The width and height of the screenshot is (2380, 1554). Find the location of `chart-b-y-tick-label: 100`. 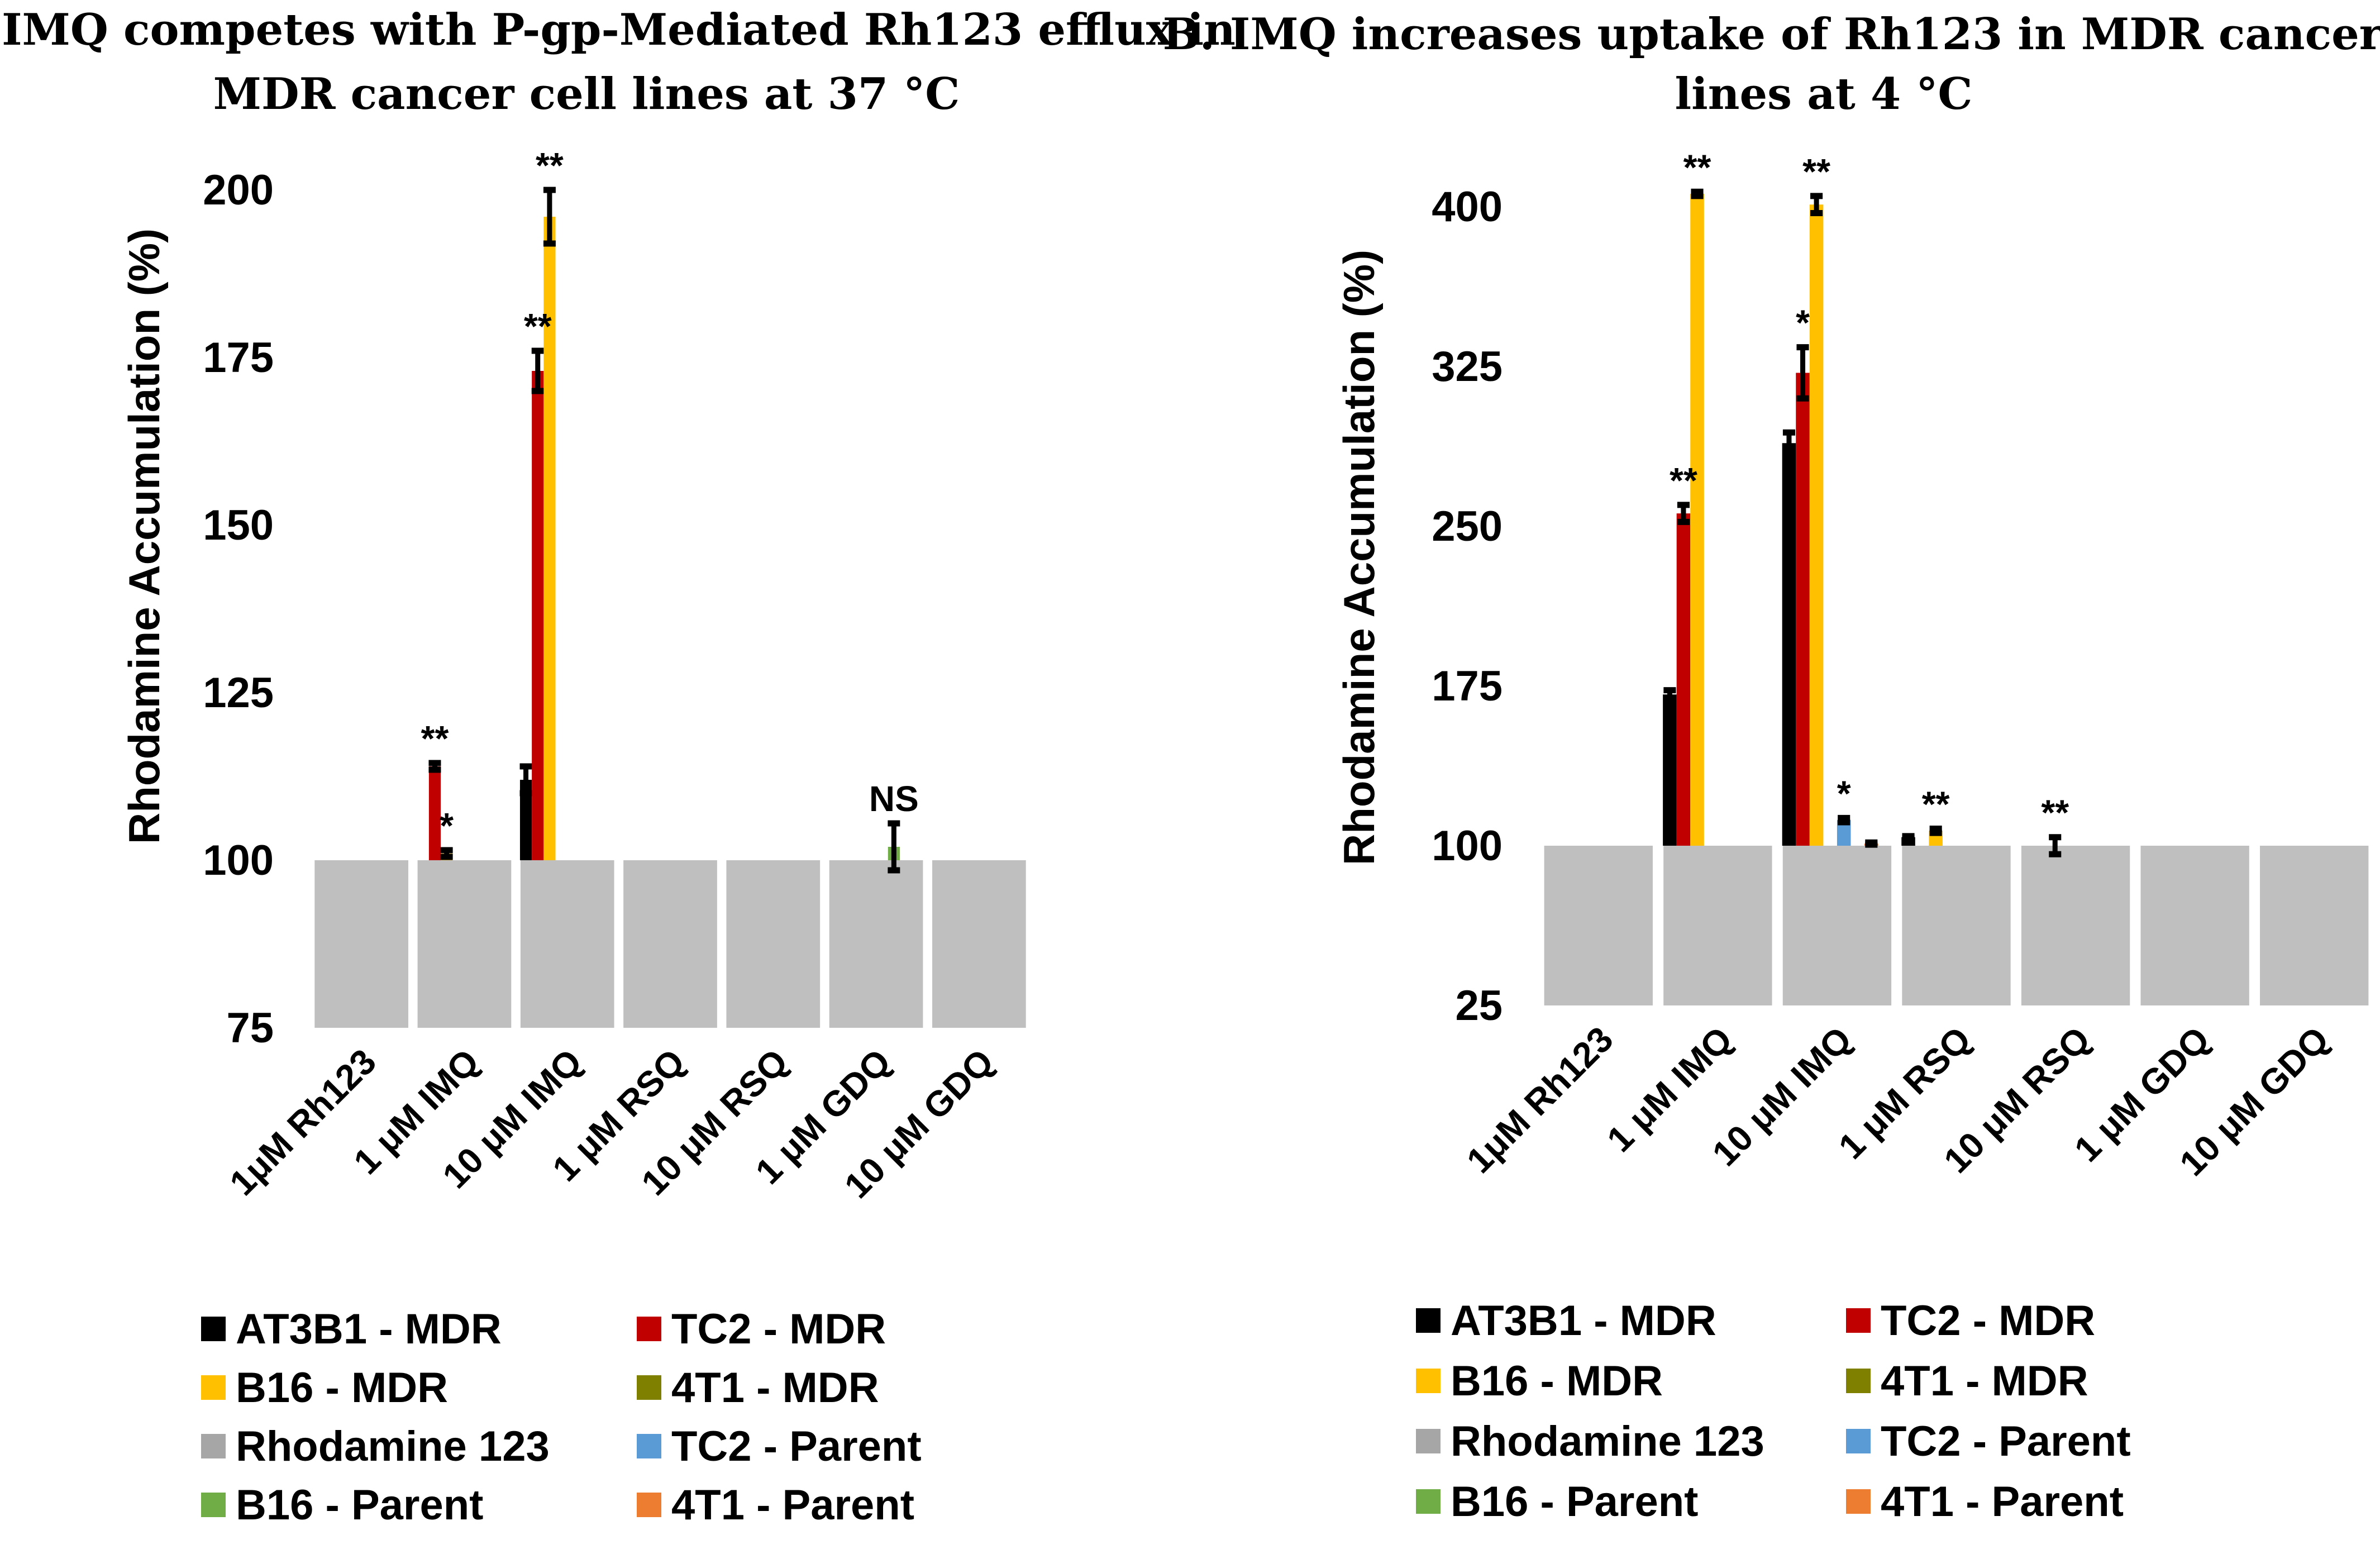

chart-b-y-tick-label: 100 is located at coordinates (1467, 846).